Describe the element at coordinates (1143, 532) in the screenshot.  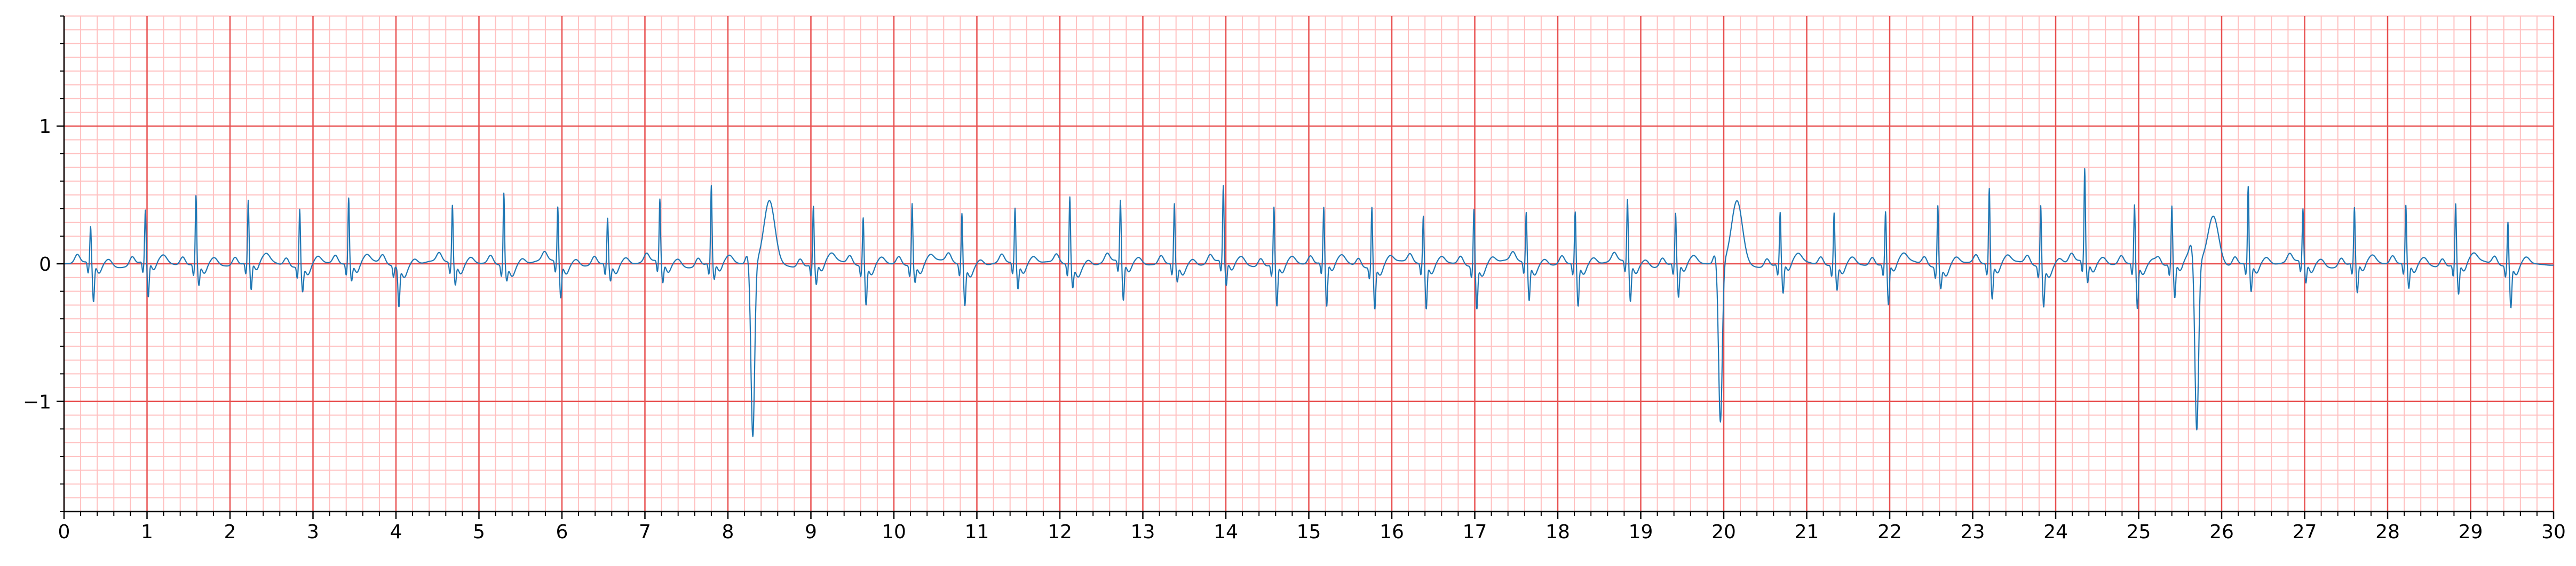
I see `x-tick-label: 13` at that location.